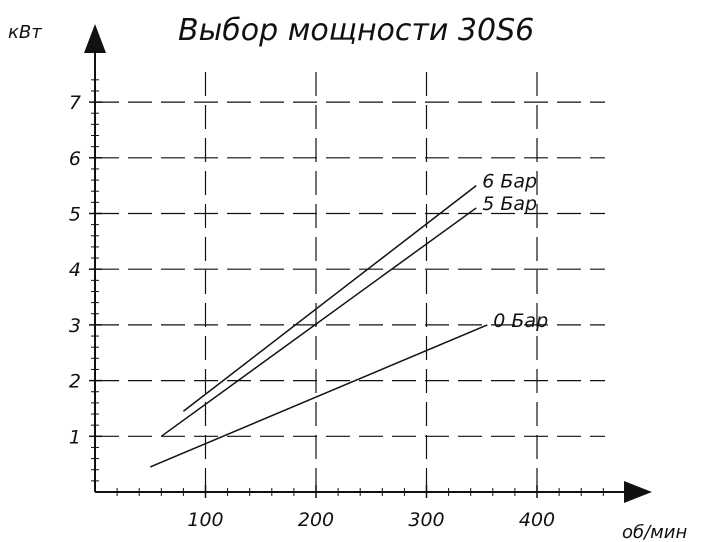 The image size is (719, 542). What do you see at coordinates (75, 326) in the screenshot?
I see `y-tick-label-3: 3` at bounding box center [75, 326].